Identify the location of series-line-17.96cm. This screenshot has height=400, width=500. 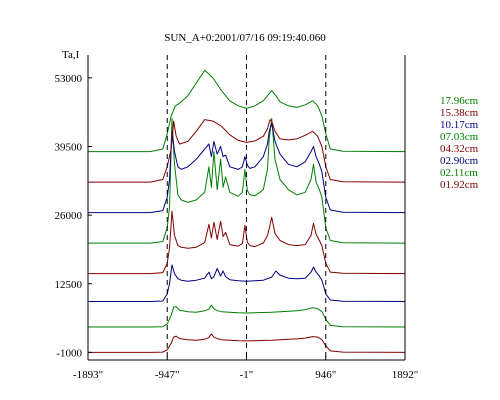
(247, 111).